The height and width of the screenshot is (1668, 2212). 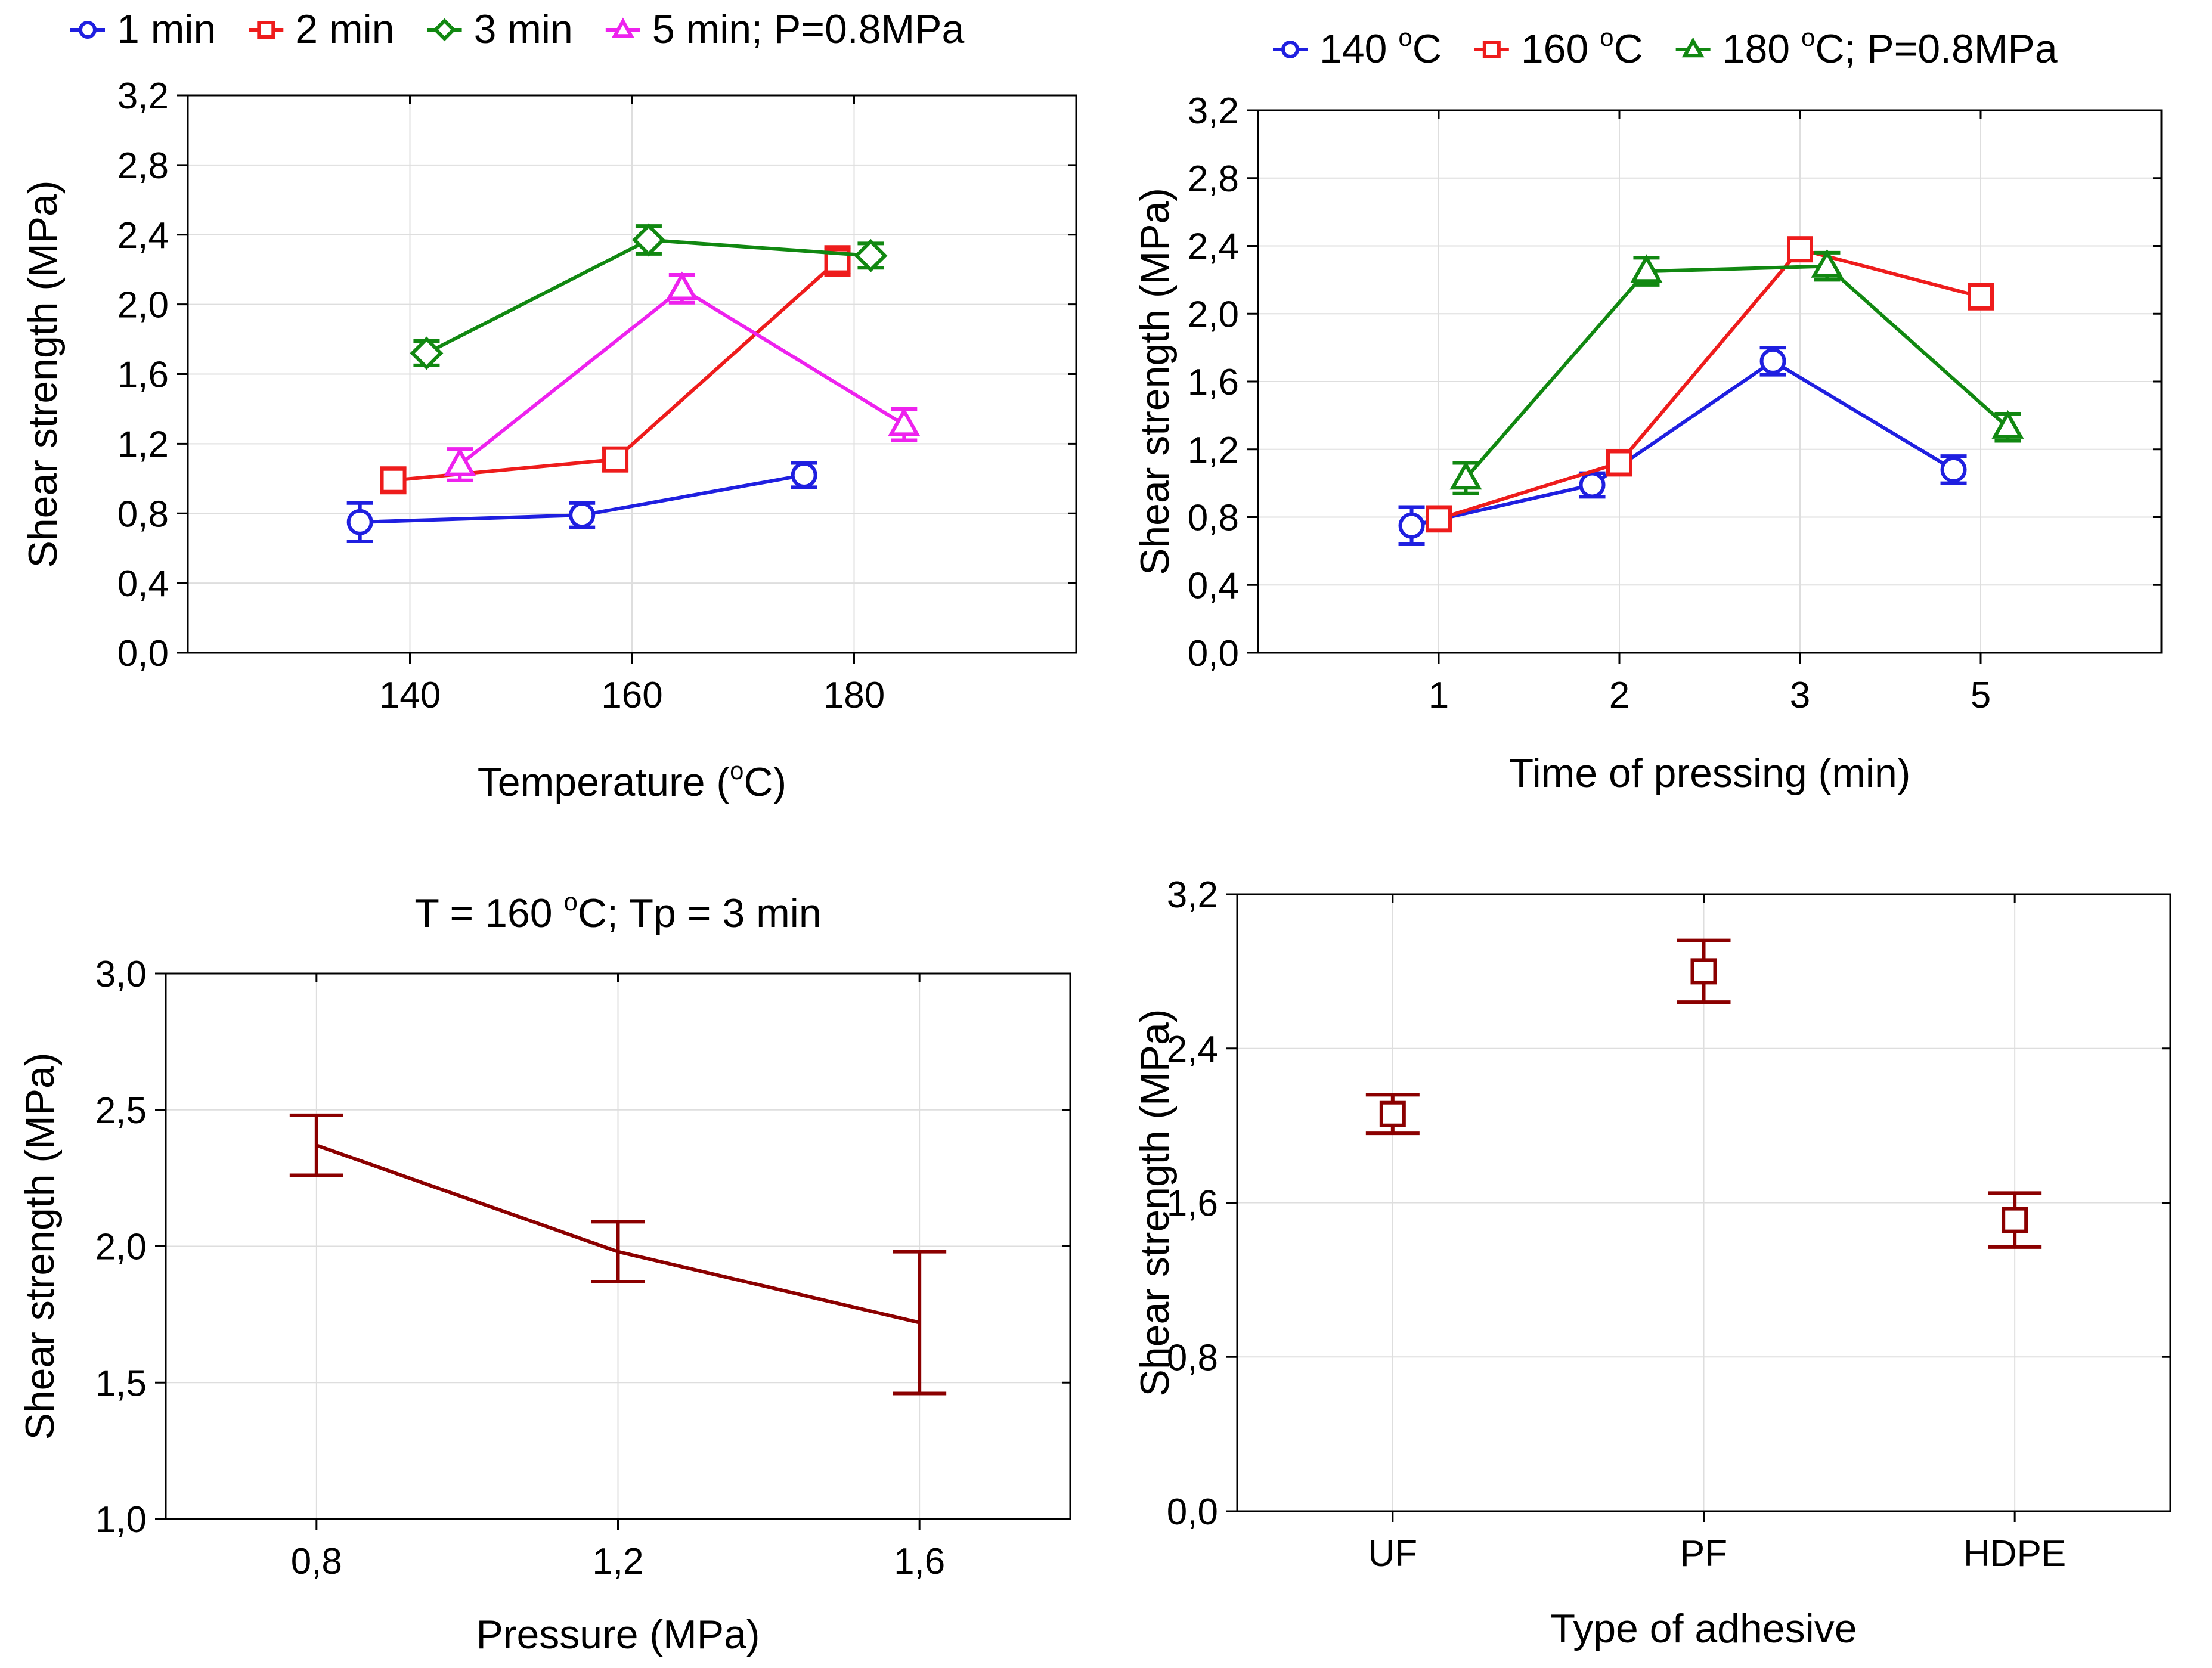 What do you see at coordinates (344, 29) in the screenshot?
I see `legend-entry: 2 min` at bounding box center [344, 29].